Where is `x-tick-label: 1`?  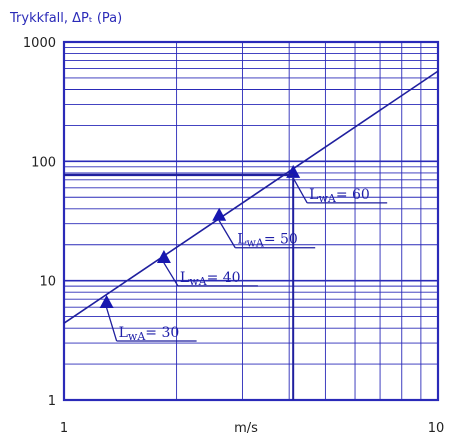
x-tick-label: 1 is located at coordinates (64, 428).